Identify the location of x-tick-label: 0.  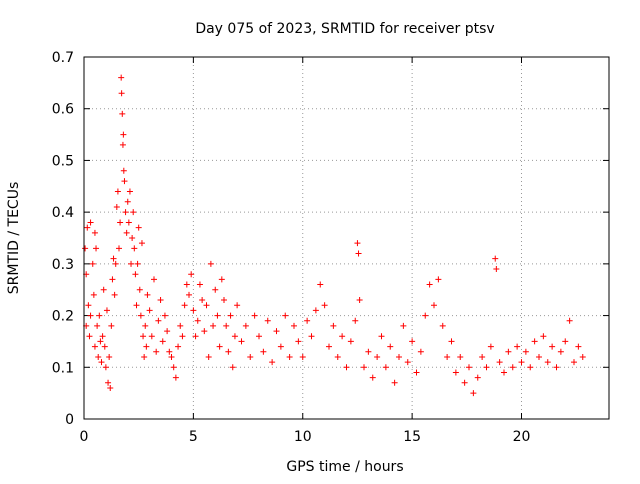
(84, 437).